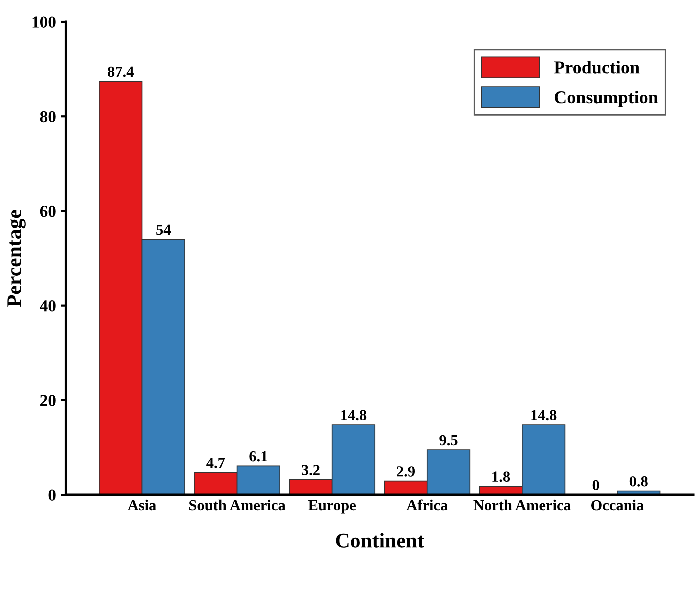  I want to click on y-axis-title: Percentage, so click(17, 259).